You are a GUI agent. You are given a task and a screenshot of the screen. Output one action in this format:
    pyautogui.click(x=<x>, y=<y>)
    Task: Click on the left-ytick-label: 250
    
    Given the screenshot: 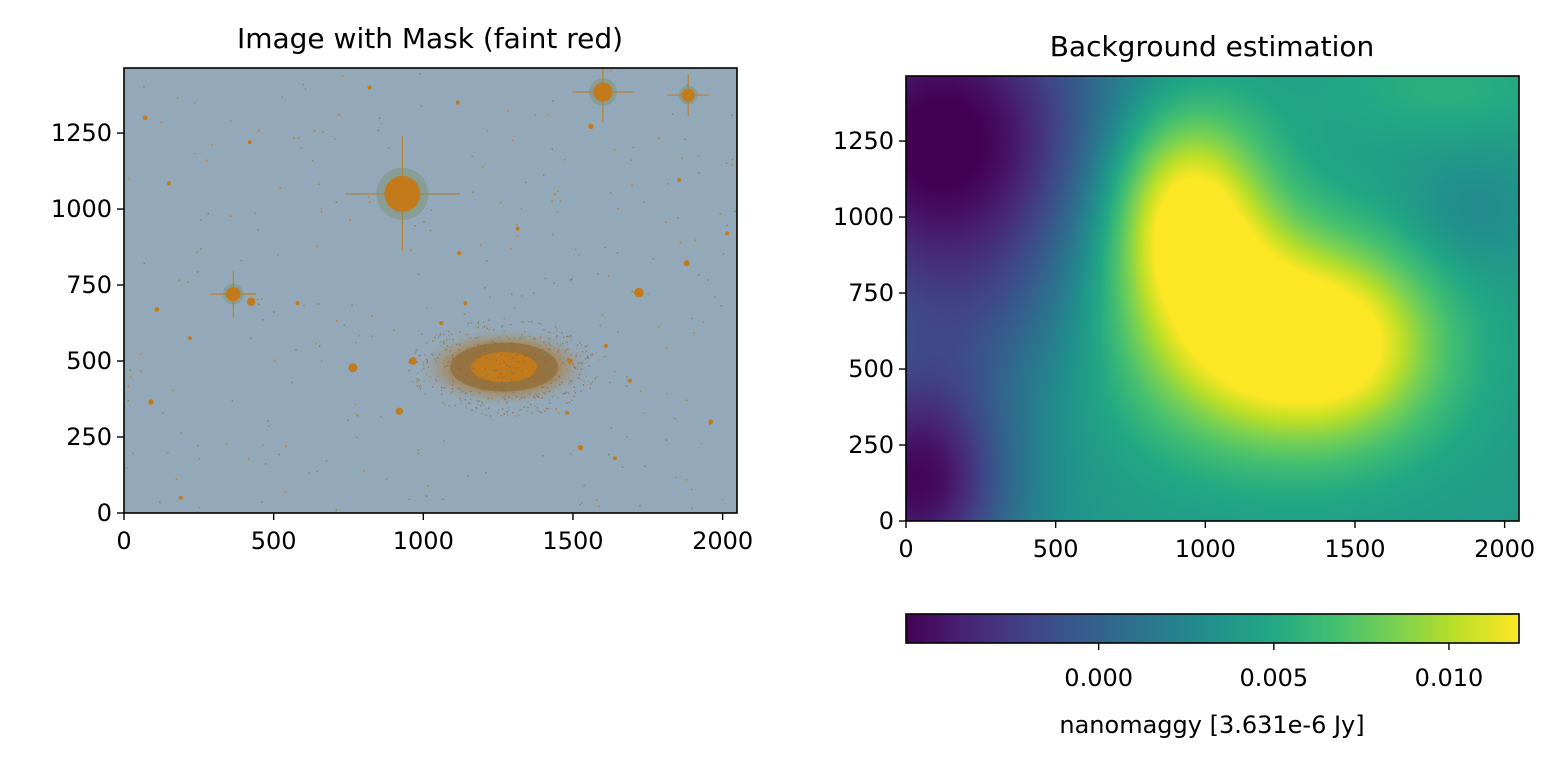 What is the action you would take?
    pyautogui.click(x=89, y=437)
    